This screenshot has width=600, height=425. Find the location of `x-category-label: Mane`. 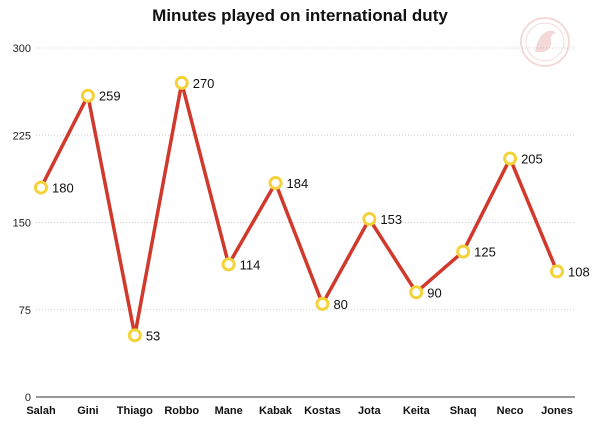

x-category-label: Mane is located at coordinates (229, 411).